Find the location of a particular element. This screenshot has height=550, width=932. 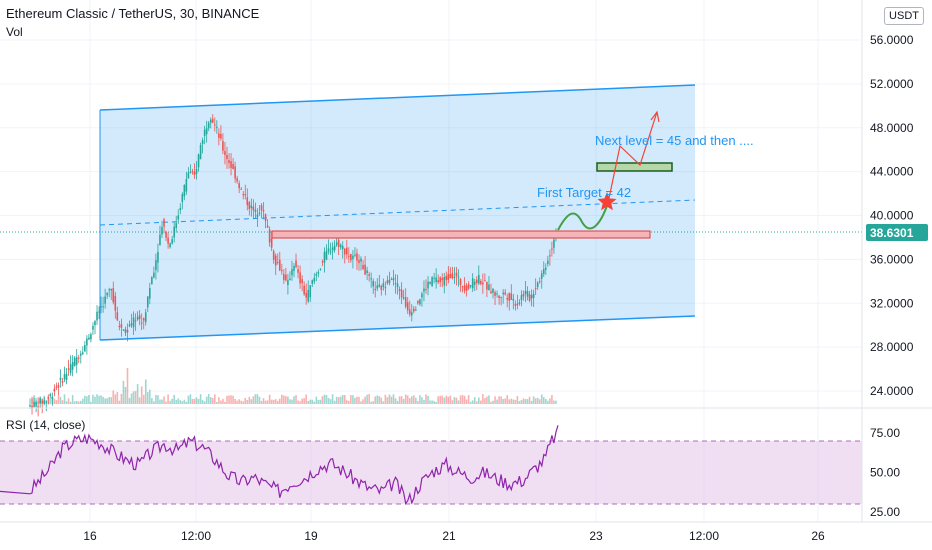

star-marker is located at coordinates (607, 201).